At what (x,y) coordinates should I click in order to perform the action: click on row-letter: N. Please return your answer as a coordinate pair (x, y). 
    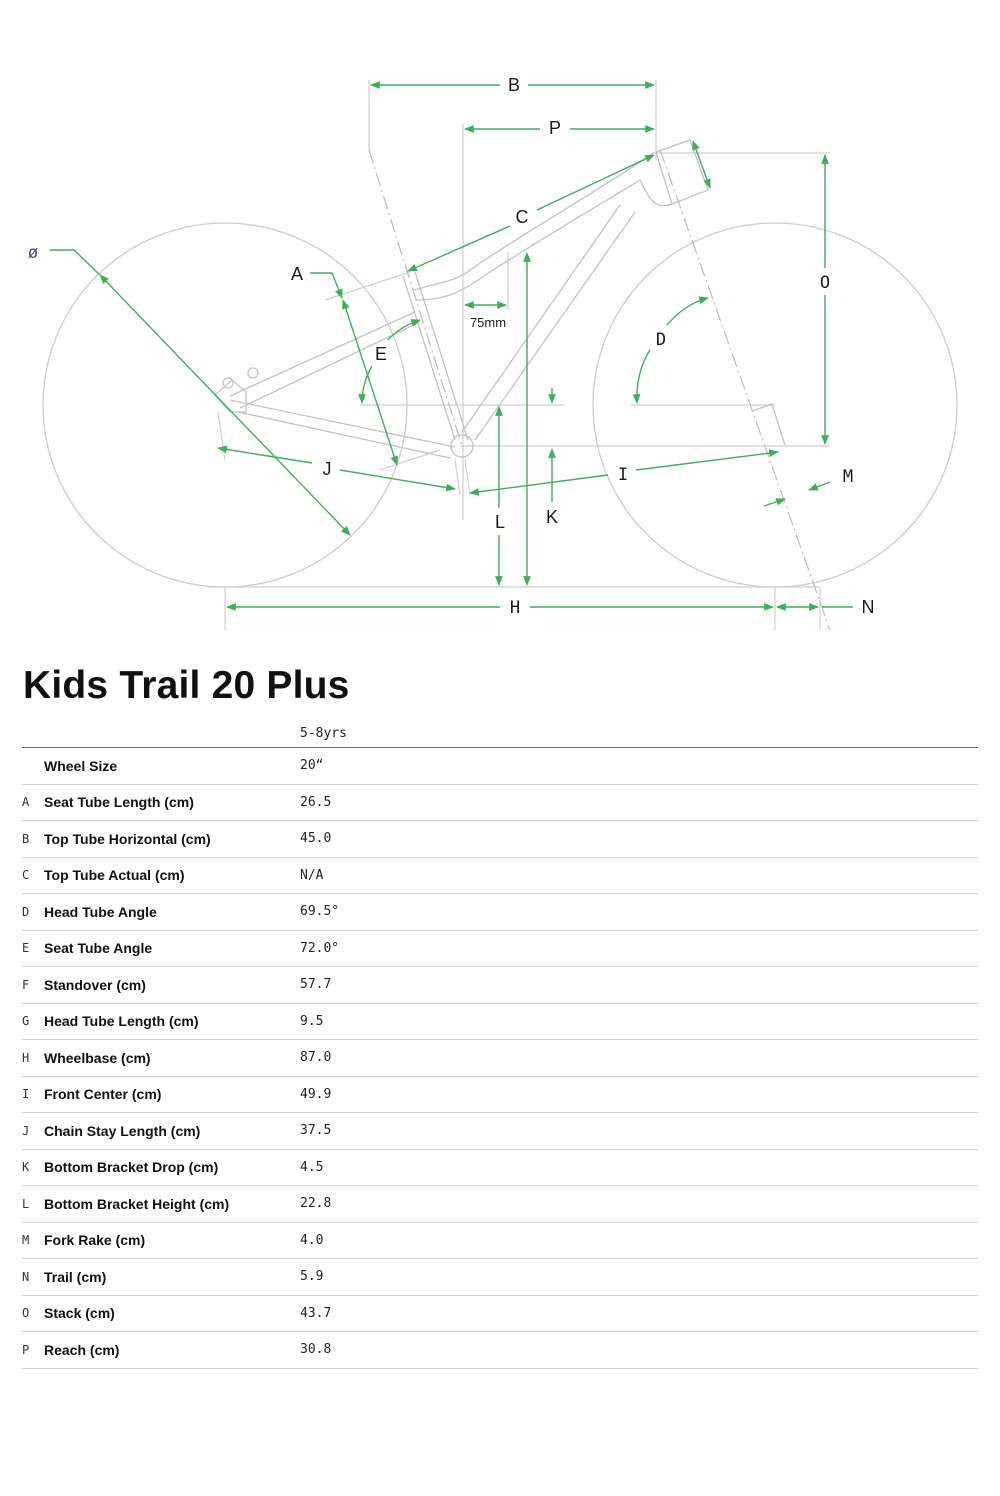
    Looking at the image, I should click on (26, 1276).